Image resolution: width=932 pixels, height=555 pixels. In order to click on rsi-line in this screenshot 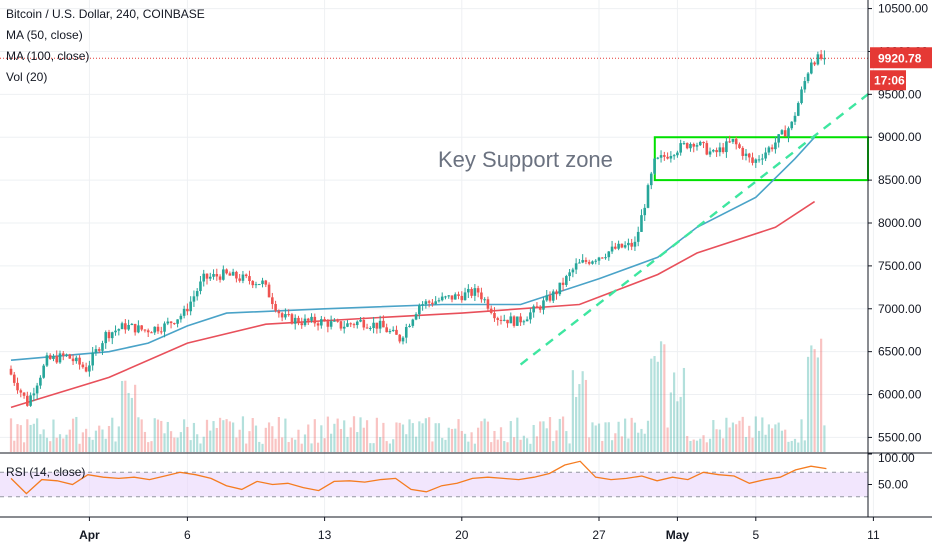, I will do `click(418, 477)`.